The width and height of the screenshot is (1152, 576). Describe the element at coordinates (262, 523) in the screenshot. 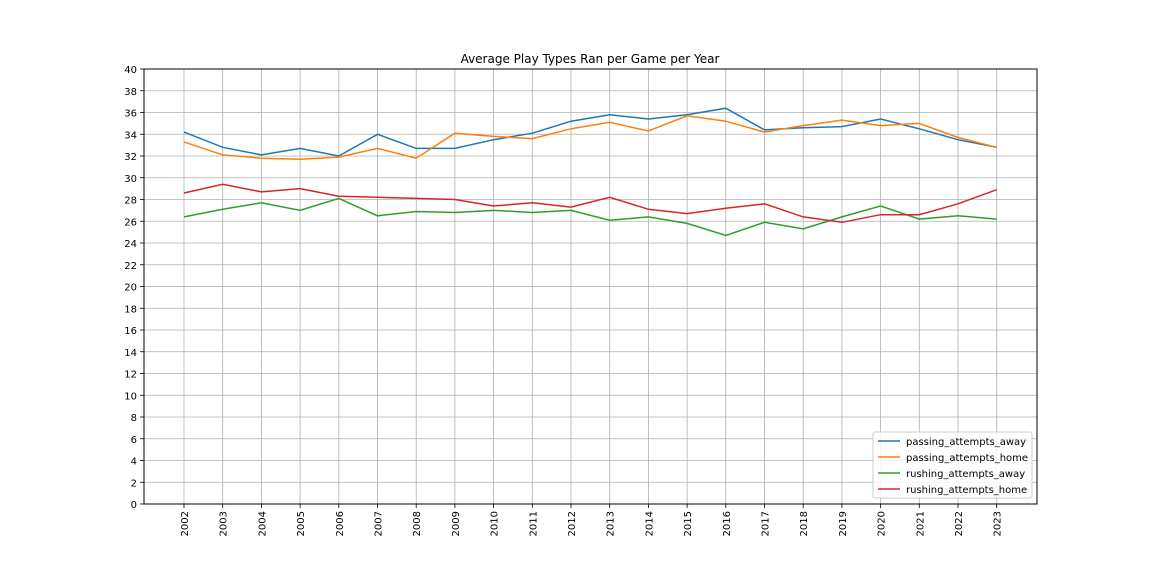

I see `x-tick-label: 2004` at that location.